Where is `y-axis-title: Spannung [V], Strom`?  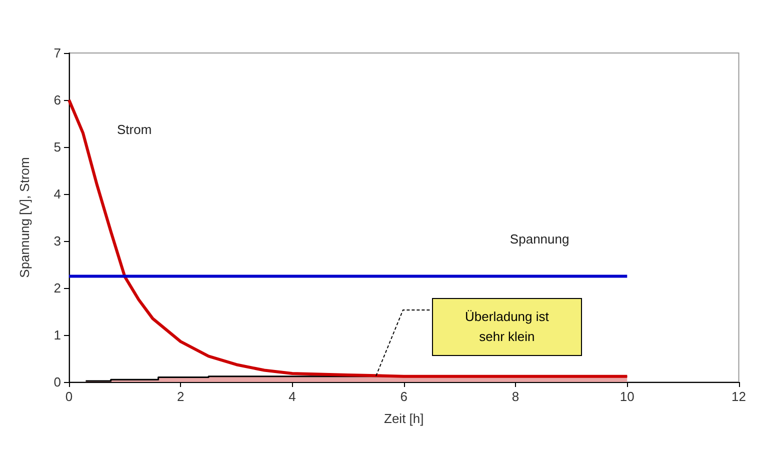 y-axis-title: Spannung [V], Strom is located at coordinates (24, 217).